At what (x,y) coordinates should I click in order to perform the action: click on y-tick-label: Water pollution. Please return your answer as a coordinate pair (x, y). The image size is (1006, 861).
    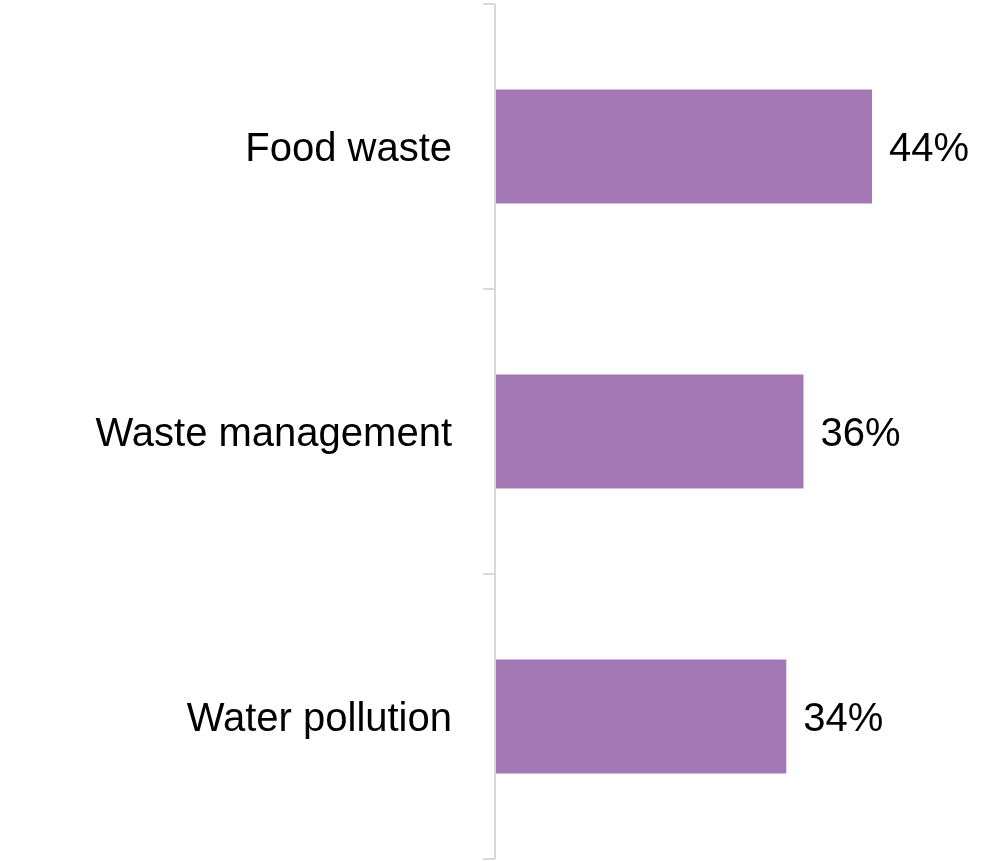
    Looking at the image, I should click on (319, 716).